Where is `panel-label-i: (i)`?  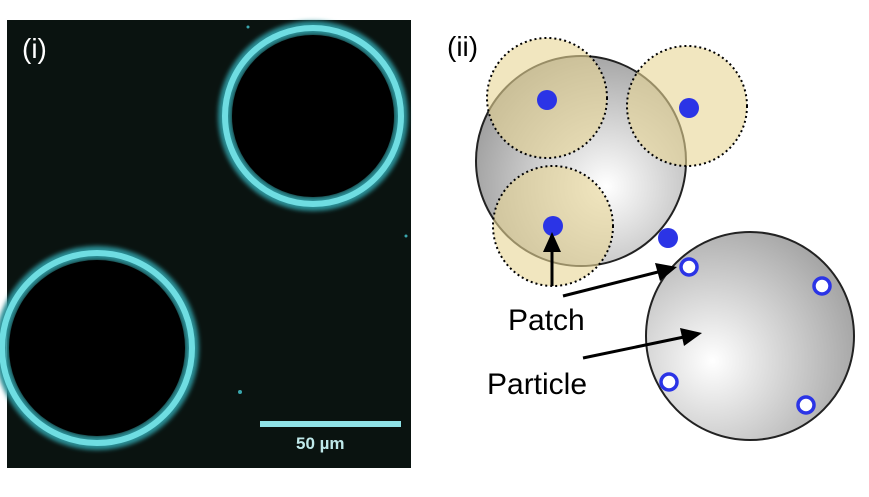
panel-label-i: (i) is located at coordinates (34, 48).